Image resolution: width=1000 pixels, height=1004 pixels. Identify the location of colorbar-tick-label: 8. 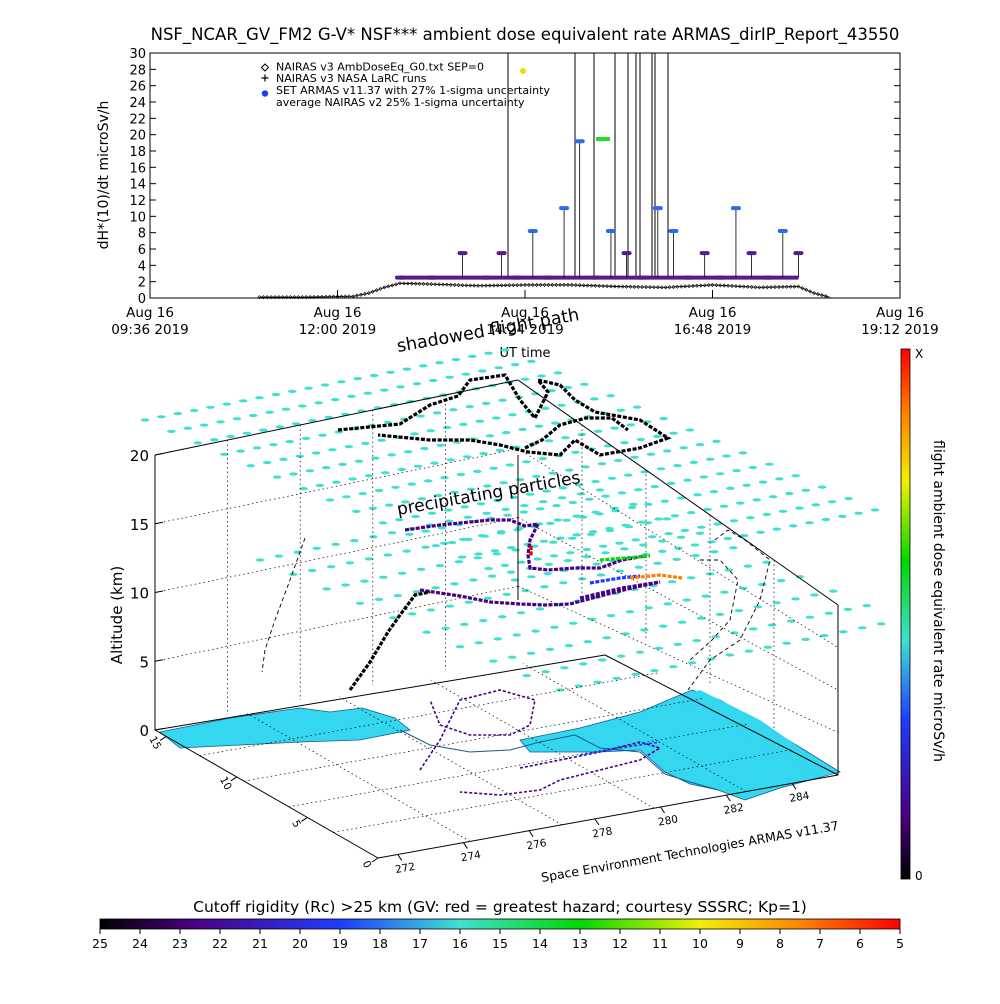
(780, 943).